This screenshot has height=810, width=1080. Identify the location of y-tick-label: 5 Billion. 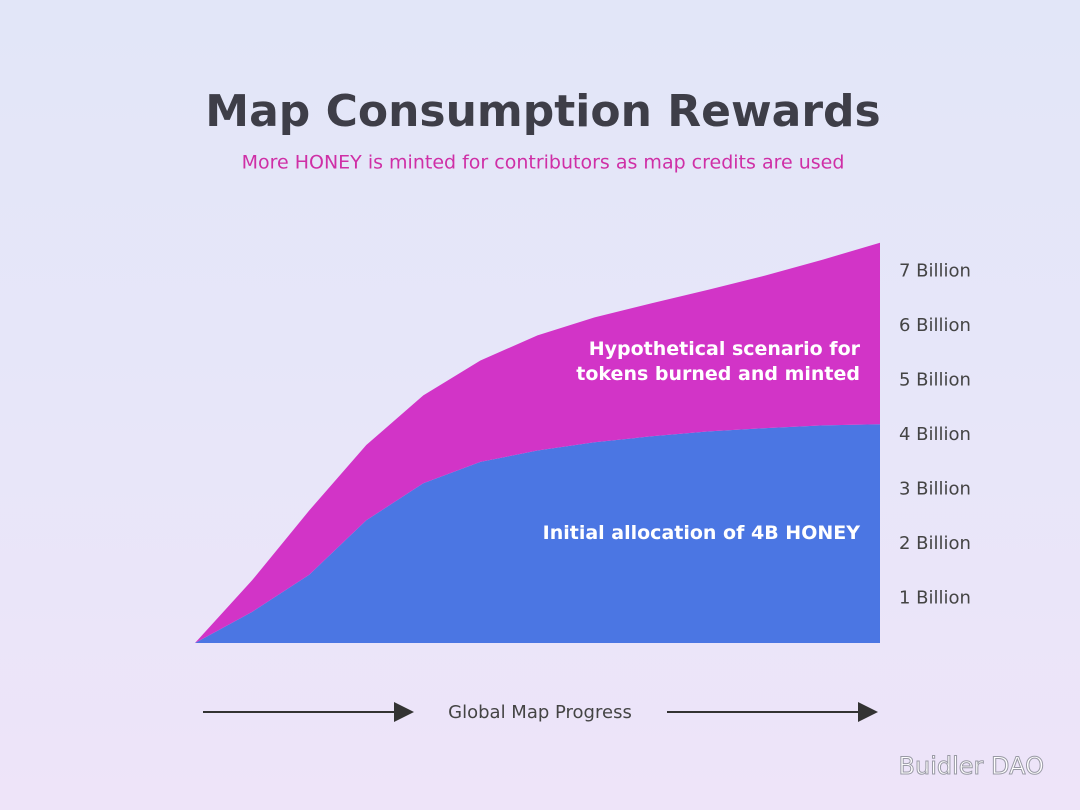
(935, 379).